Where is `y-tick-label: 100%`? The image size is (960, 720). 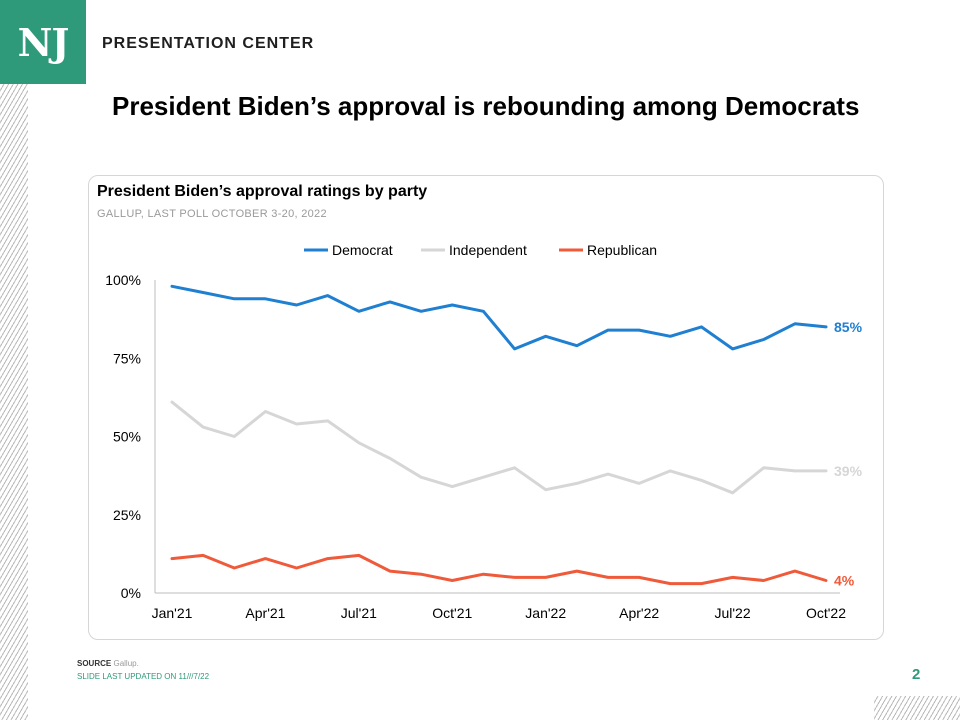
y-tick-label: 100% is located at coordinates (123, 280).